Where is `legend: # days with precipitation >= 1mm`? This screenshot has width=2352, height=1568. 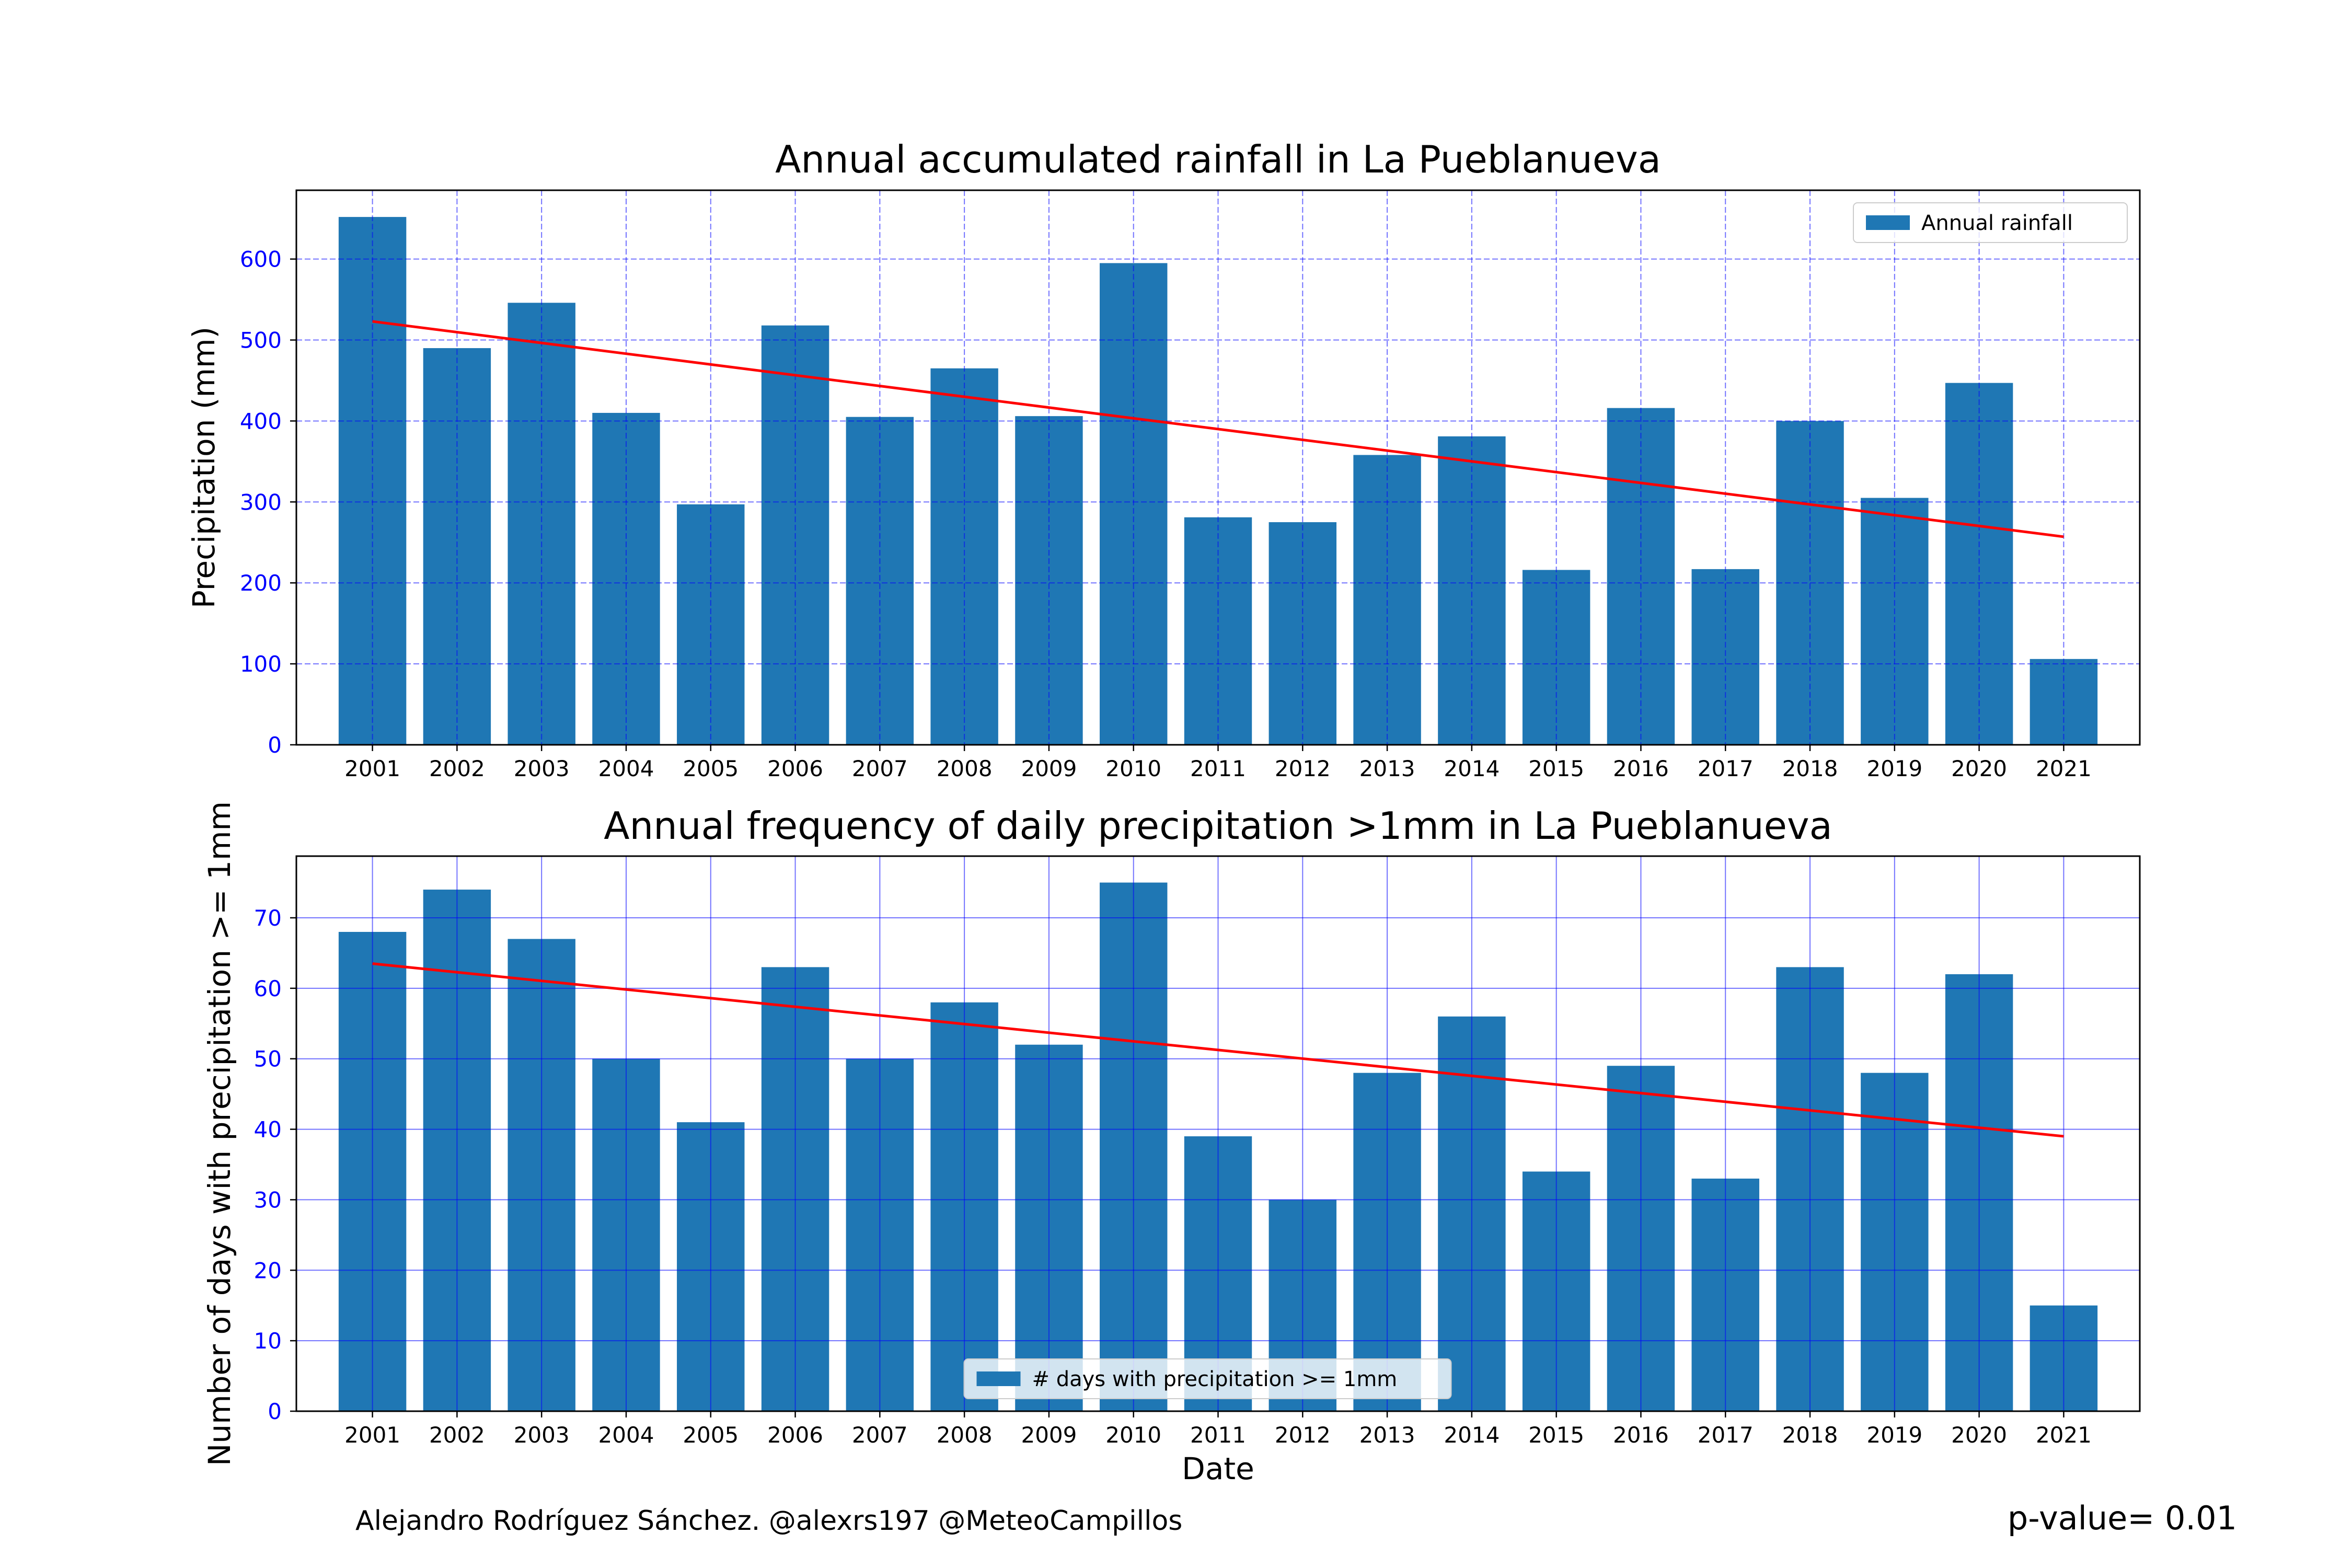 legend: # days with precipitation >= 1mm is located at coordinates (1207, 1378).